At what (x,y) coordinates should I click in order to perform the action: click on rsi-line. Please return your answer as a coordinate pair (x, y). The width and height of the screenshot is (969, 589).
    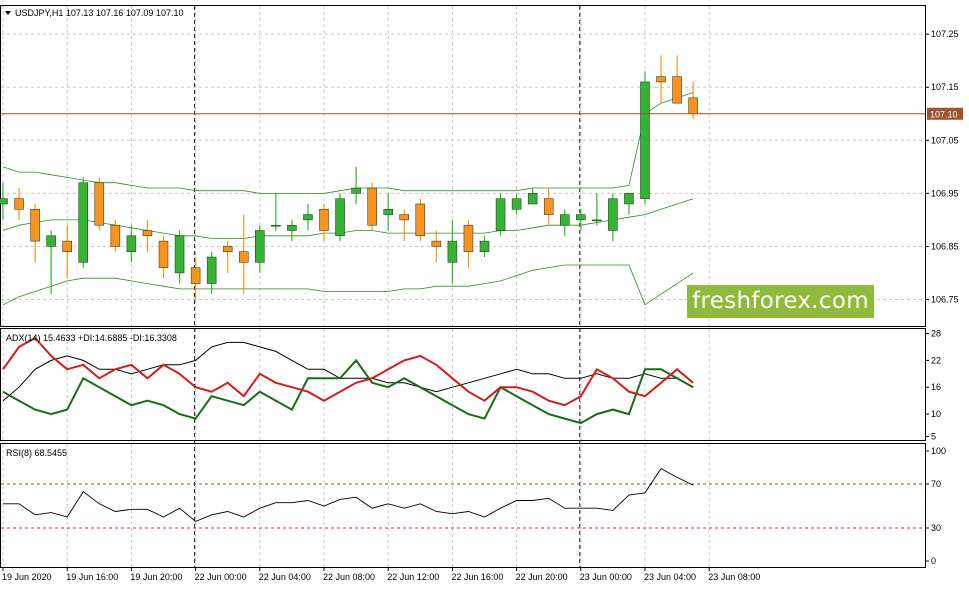
    Looking at the image, I should click on (463, 498).